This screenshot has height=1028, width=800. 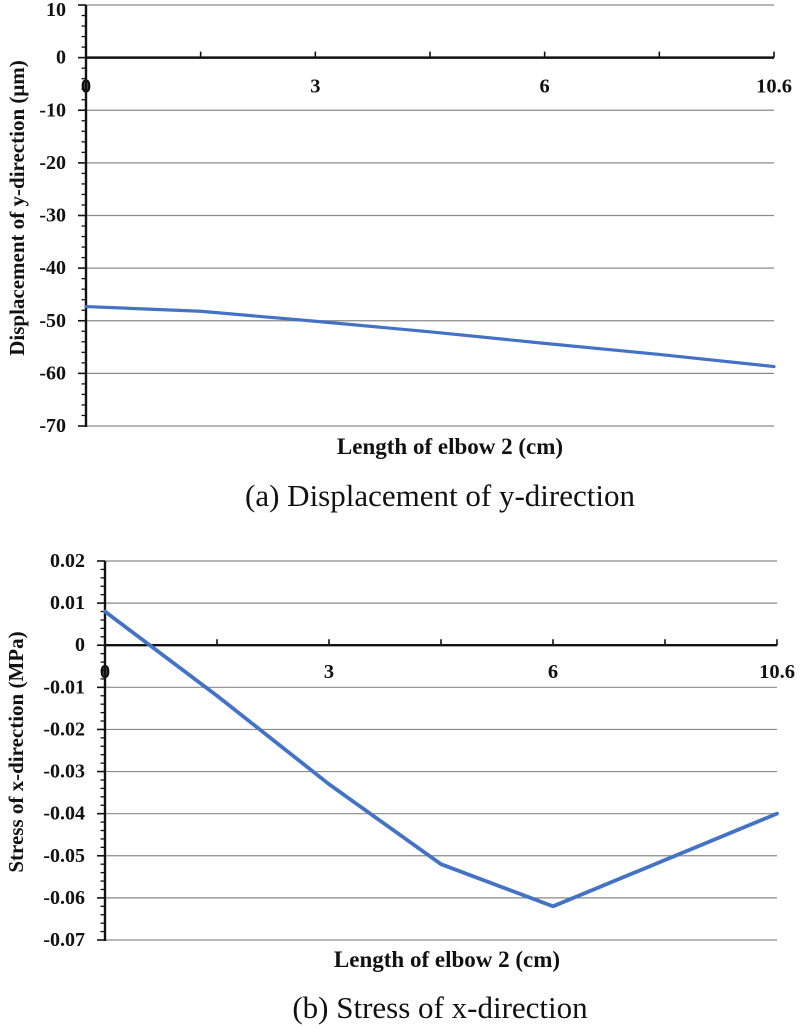 What do you see at coordinates (52, 373) in the screenshot?
I see `y-tick-label: -60` at bounding box center [52, 373].